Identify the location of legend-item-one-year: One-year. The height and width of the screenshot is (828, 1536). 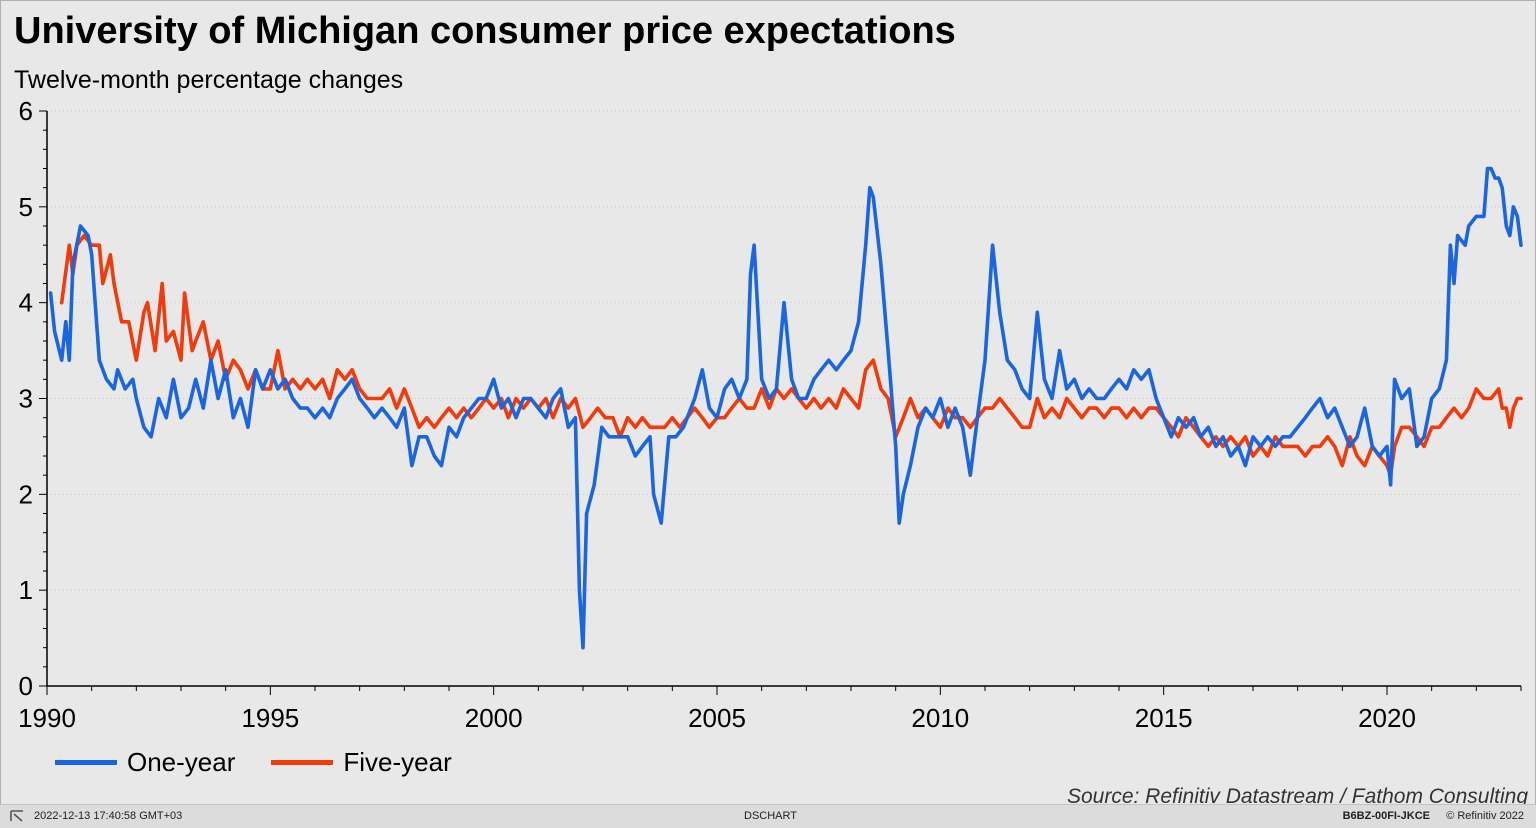
(145, 762).